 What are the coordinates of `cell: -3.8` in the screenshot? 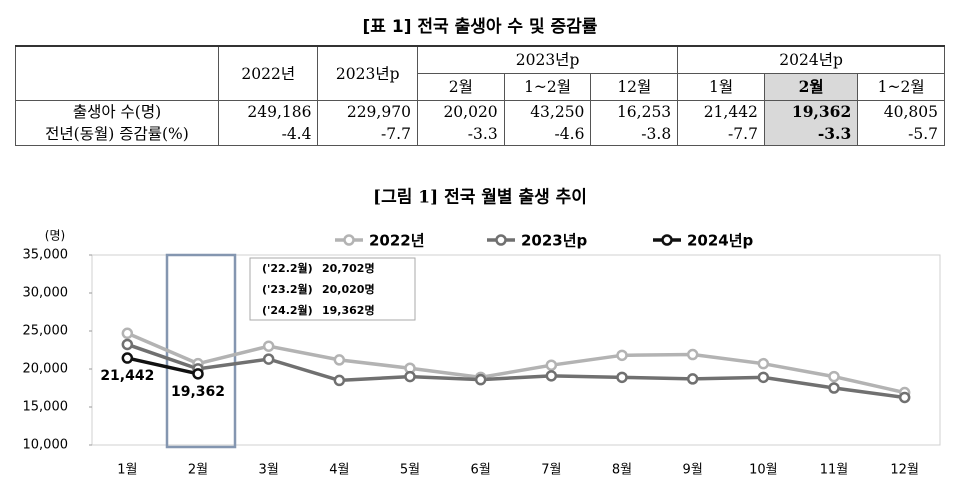 It's located at (634, 134).